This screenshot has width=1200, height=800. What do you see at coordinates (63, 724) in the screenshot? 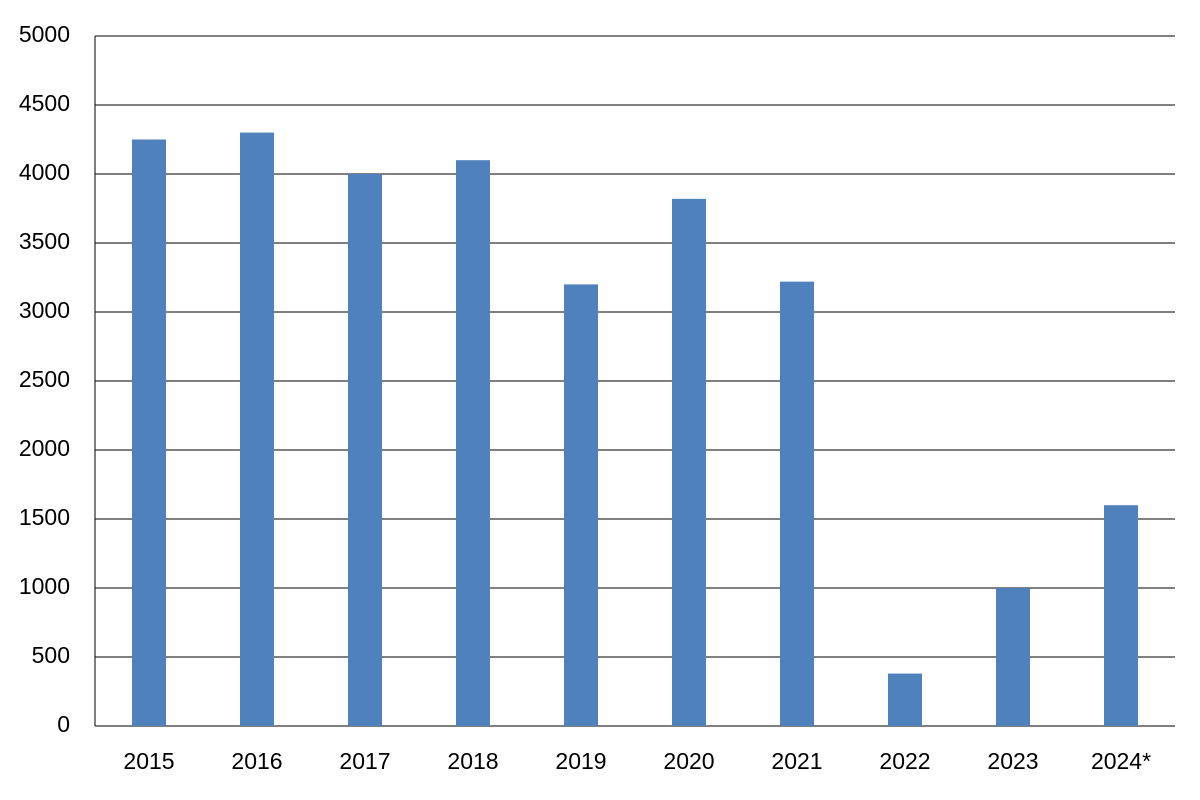
I see `y-tick-label: 0` at bounding box center [63, 724].